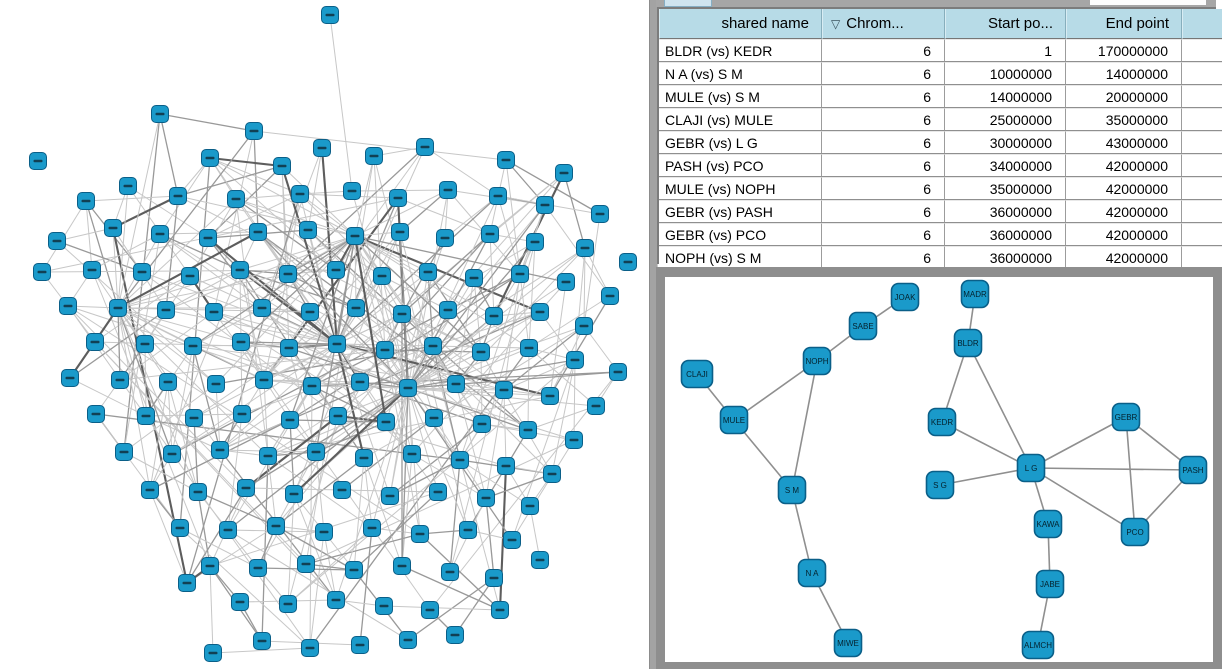 The height and width of the screenshot is (669, 1222). Describe the element at coordinates (883, 50) in the screenshot. I see `table-cell: 6` at that location.